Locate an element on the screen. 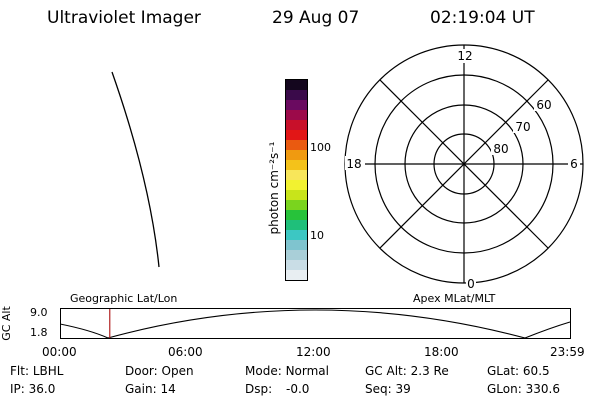 This screenshot has height=400, width=600. altitude-curve is located at coordinates (315, 324).